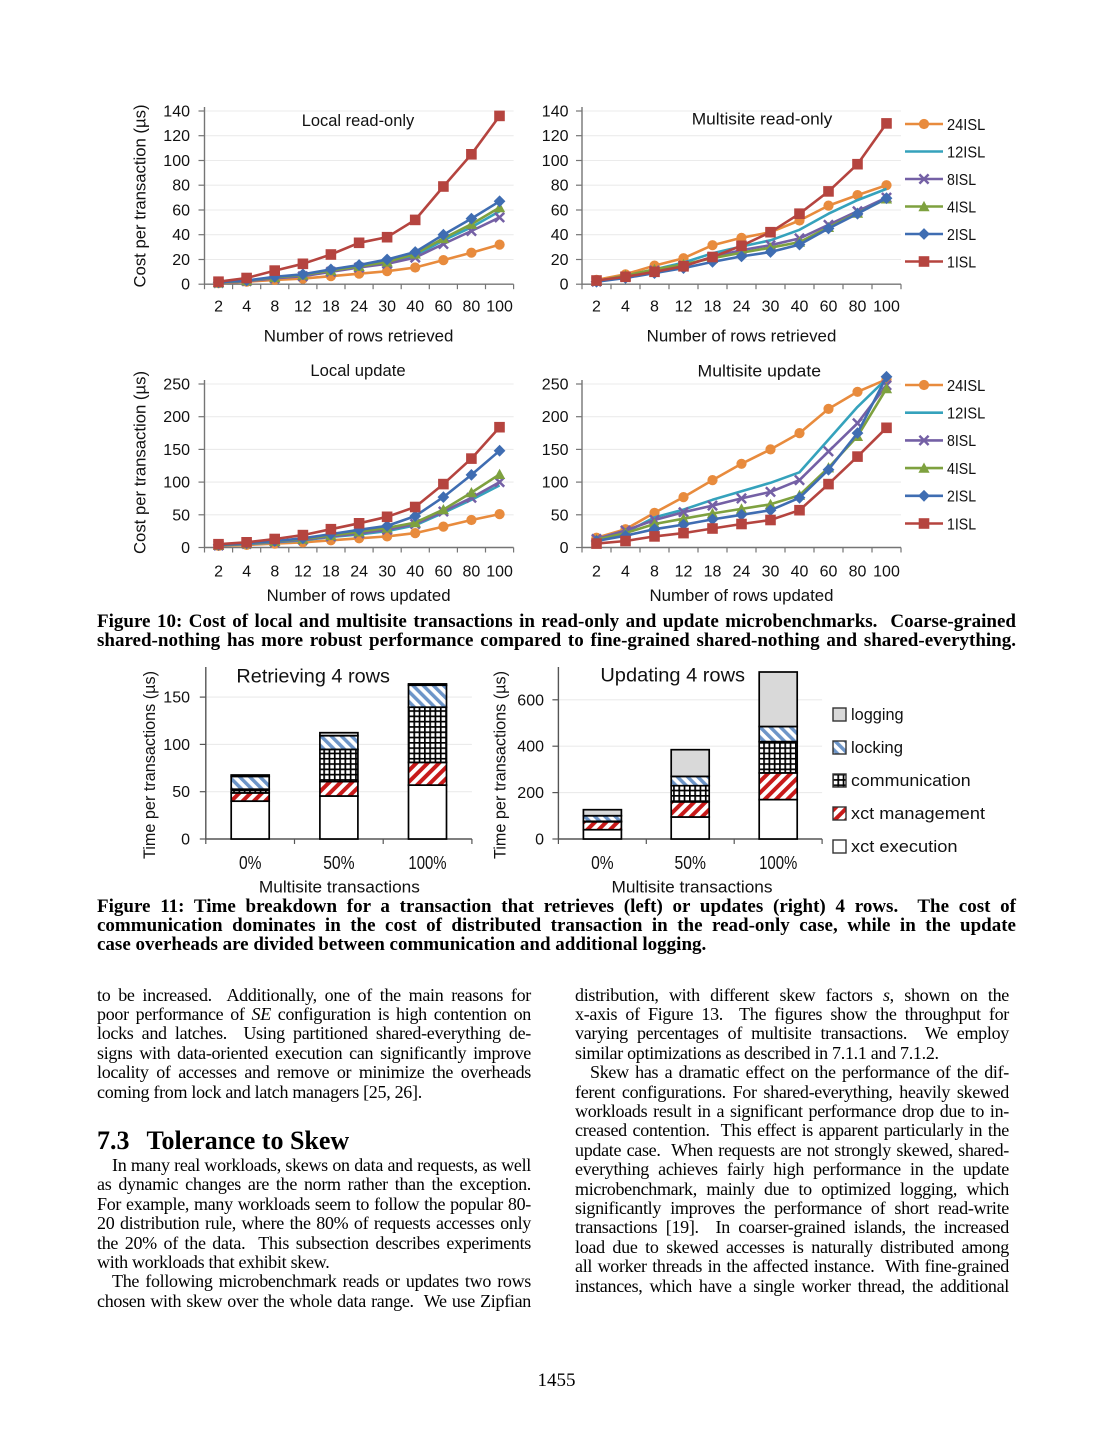 The height and width of the screenshot is (1440, 1113). Describe the element at coordinates (762, 119) in the screenshot. I see `svg-text: Multisite read-only` at that location.